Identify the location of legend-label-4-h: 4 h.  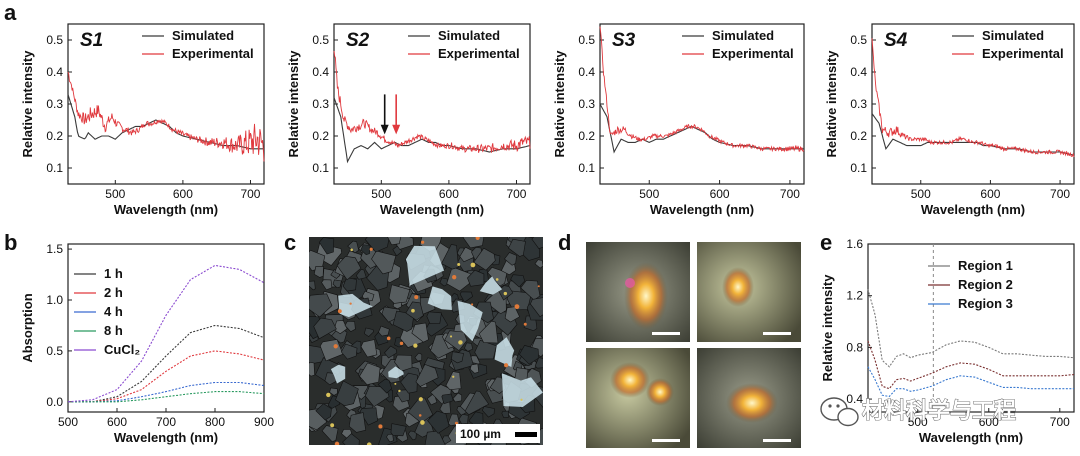
(113, 311).